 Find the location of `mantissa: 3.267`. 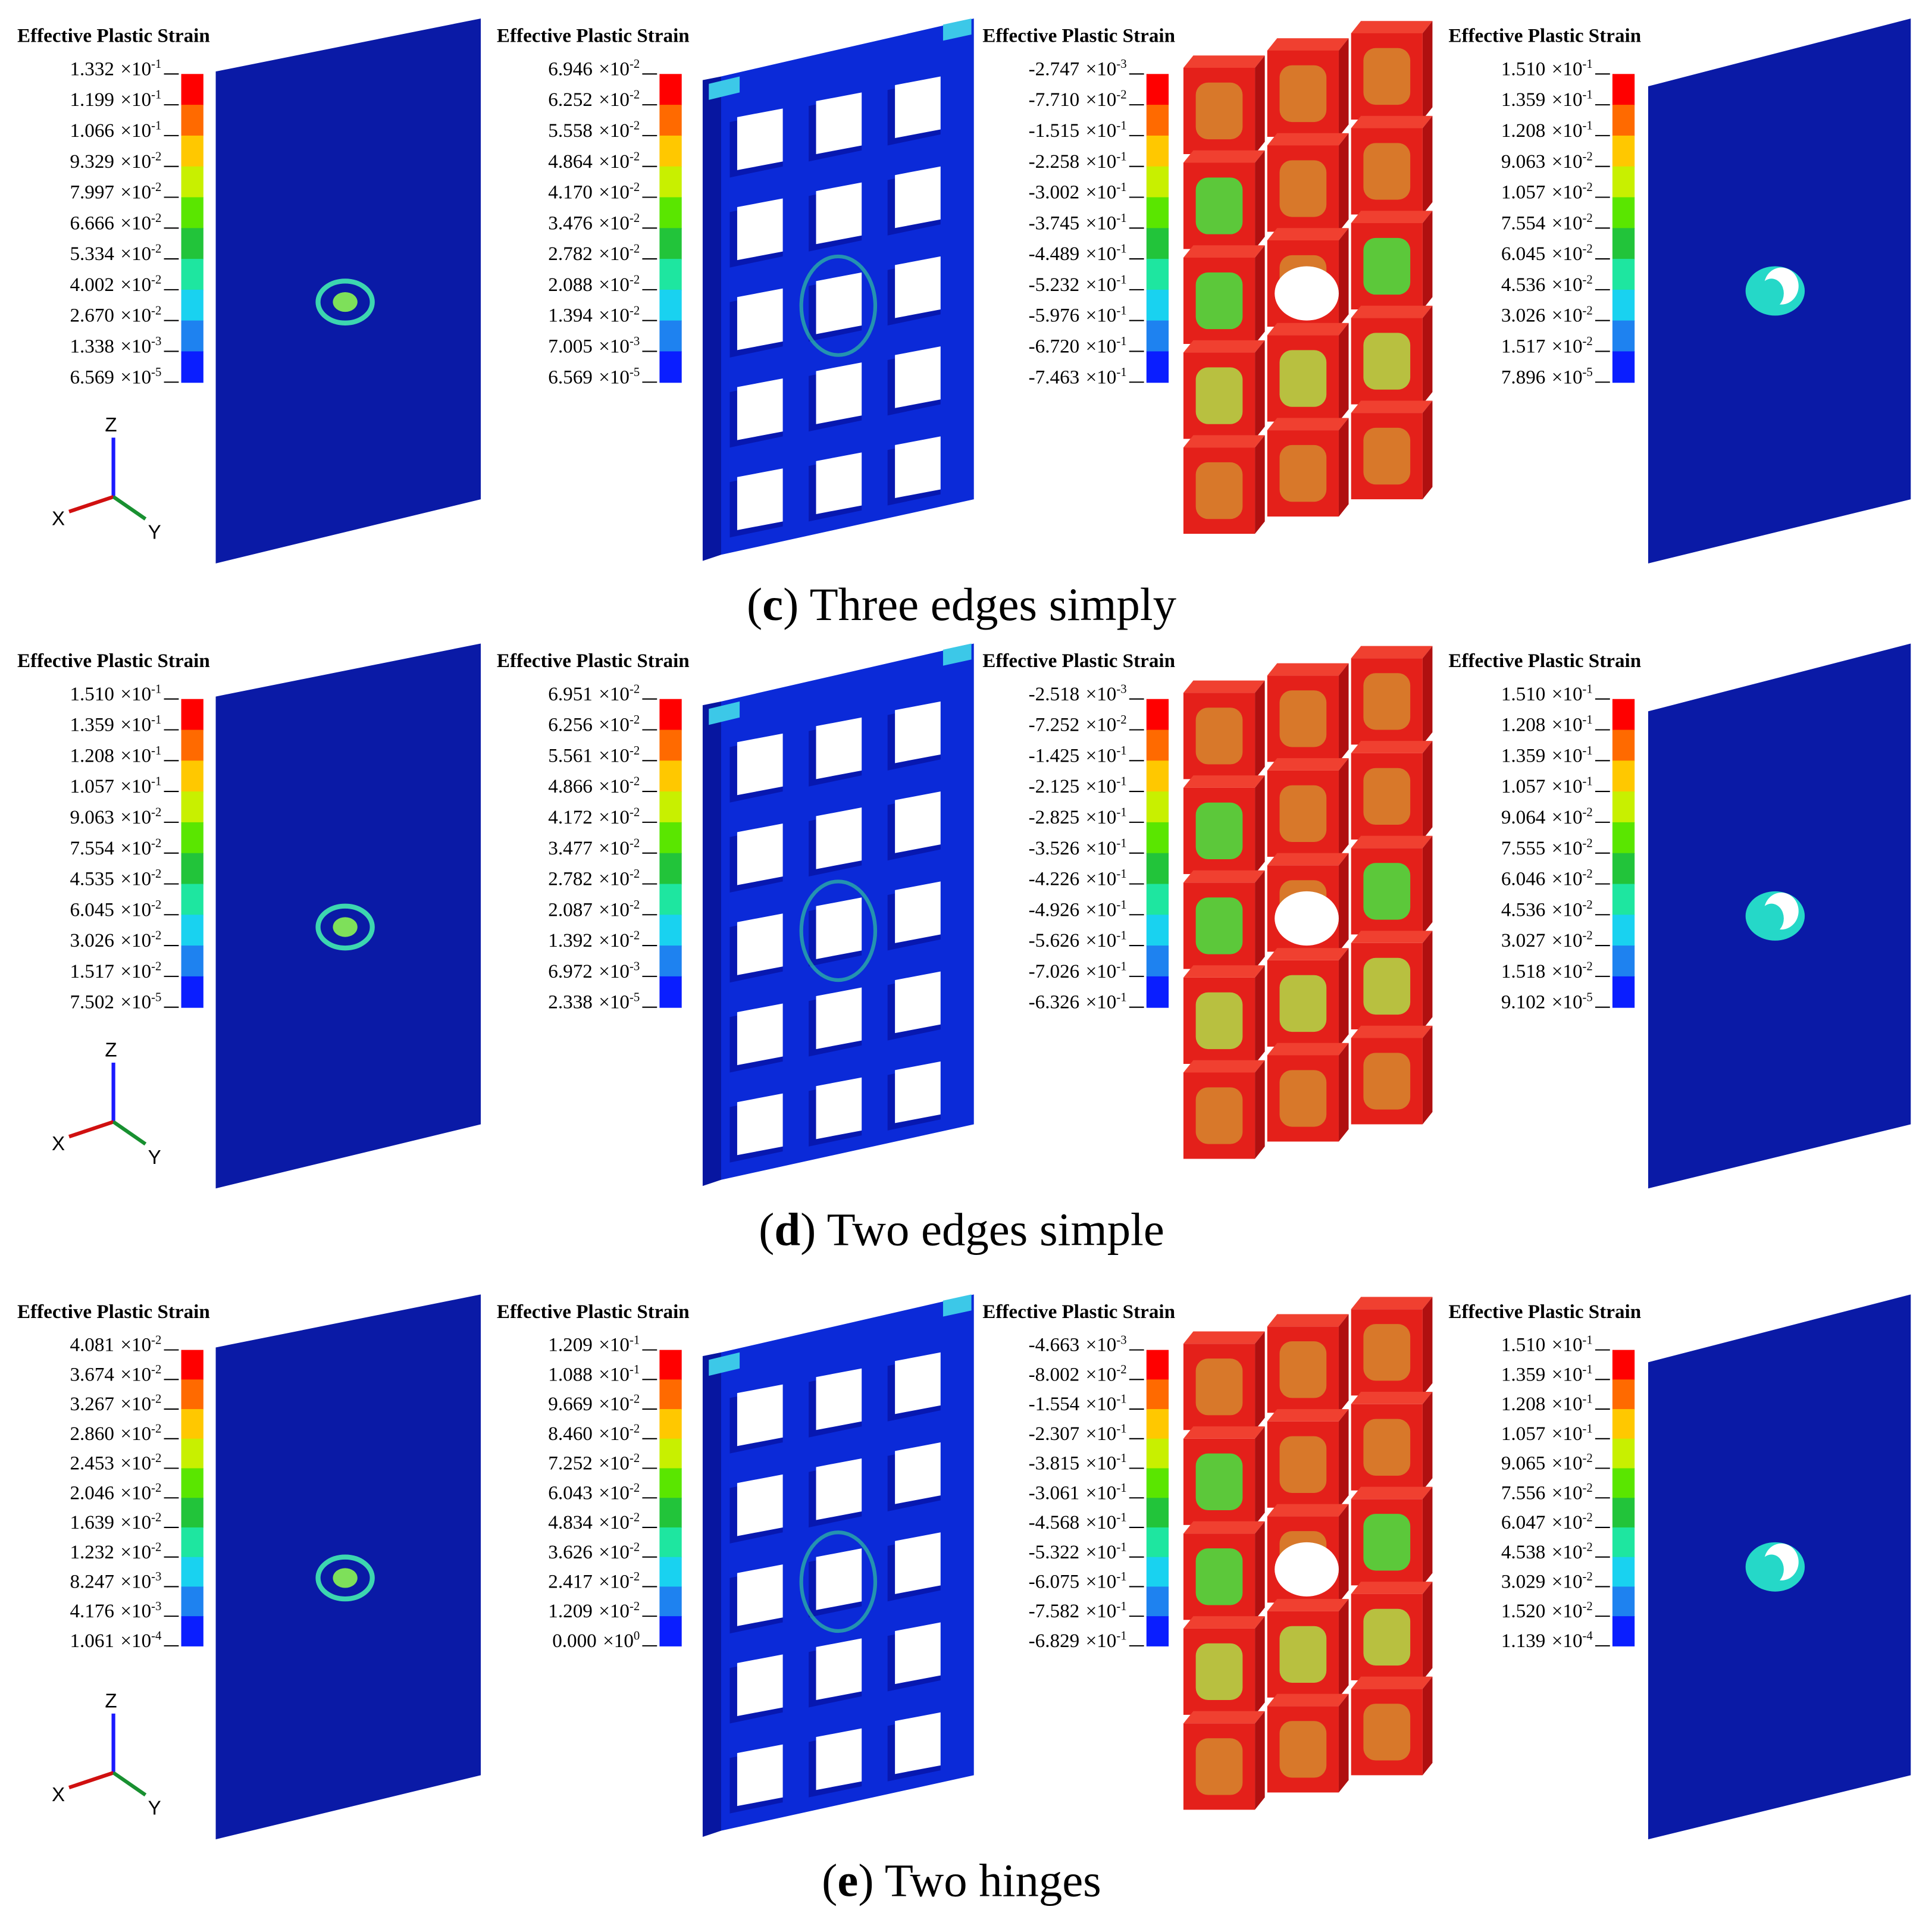

mantissa: 3.267 is located at coordinates (92, 1404).